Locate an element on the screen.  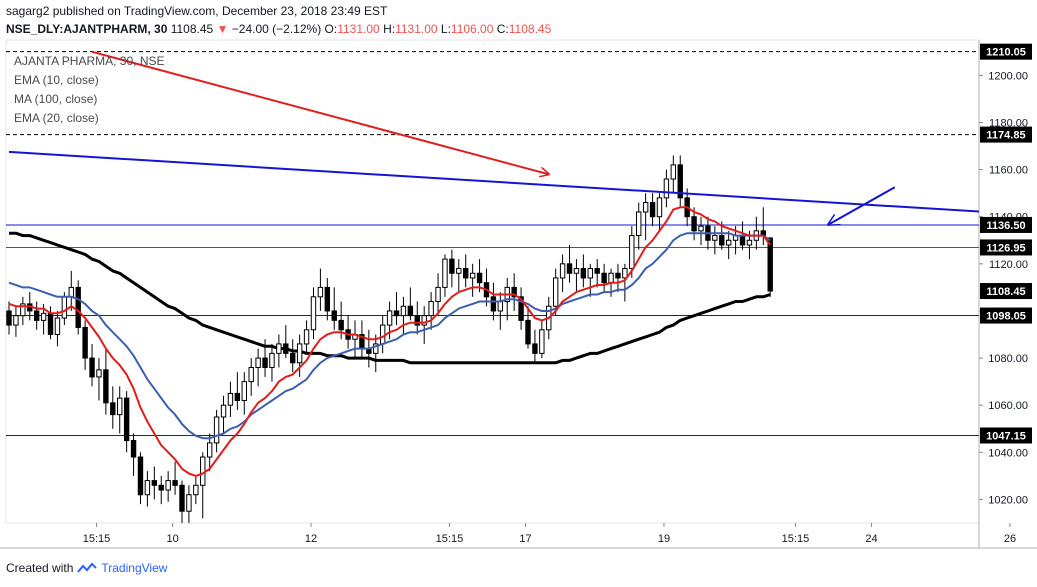
username: sagarg2 is located at coordinates (28, 11).